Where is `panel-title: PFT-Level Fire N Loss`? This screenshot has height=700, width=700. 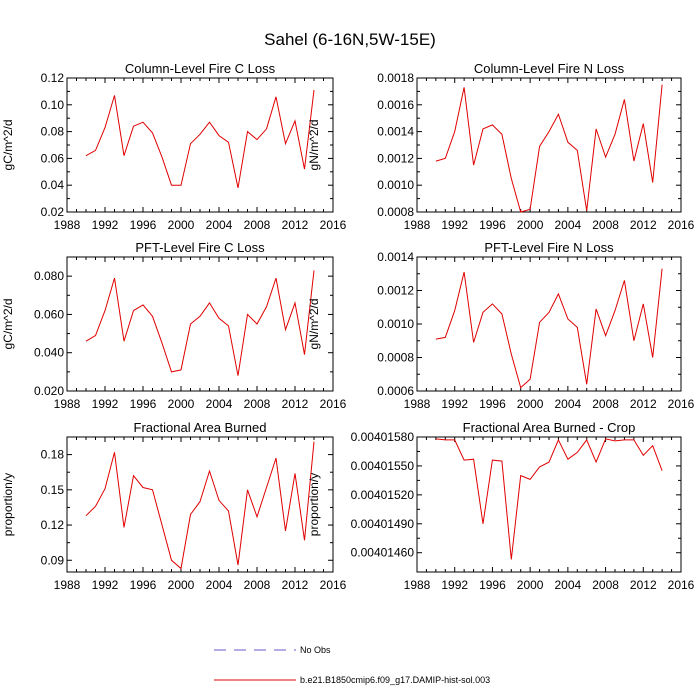
panel-title: PFT-Level Fire N Loss is located at coordinates (549, 247).